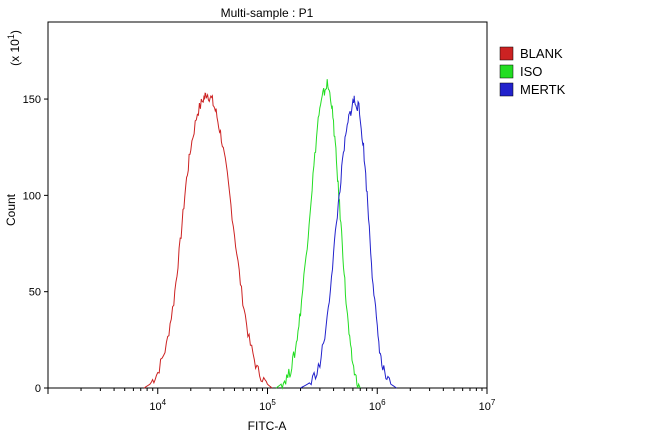  I want to click on y-tick-label: 100, so click(32, 196).